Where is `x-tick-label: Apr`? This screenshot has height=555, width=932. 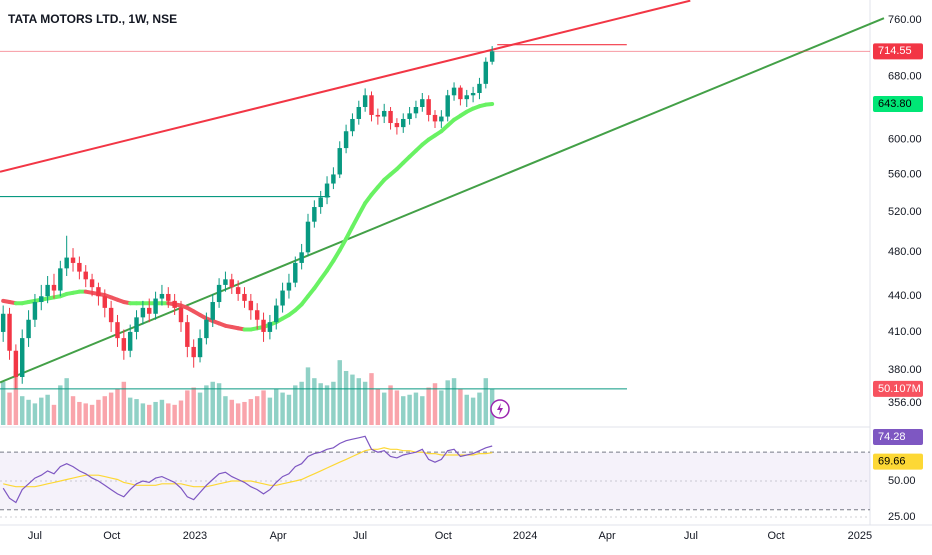 x-tick-label: Apr is located at coordinates (607, 536).